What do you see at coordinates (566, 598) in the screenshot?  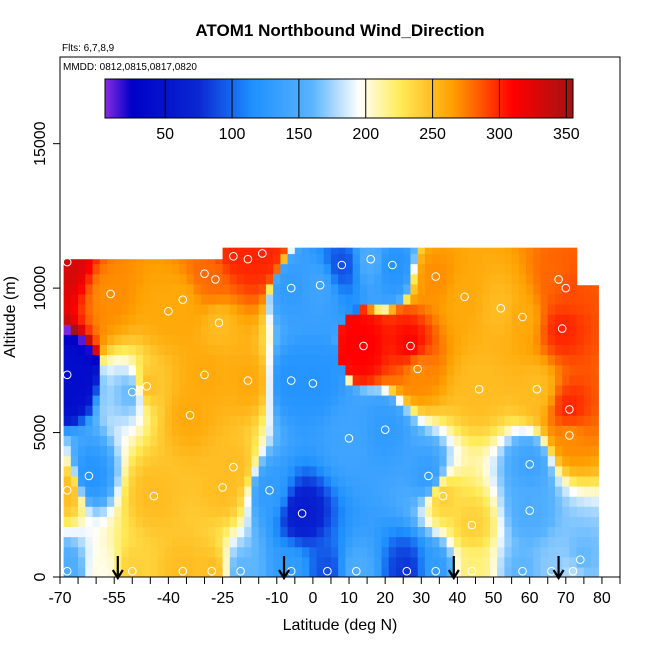 I see `x-tick-label: 70` at bounding box center [566, 598].